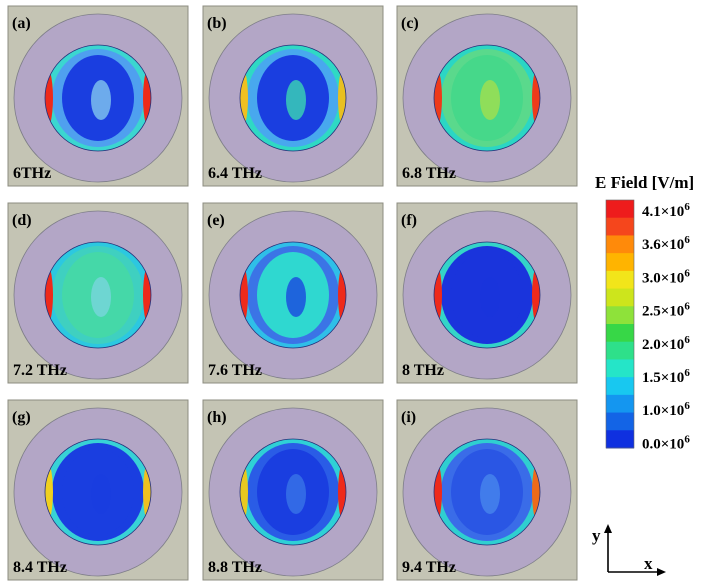 This screenshot has height=588, width=715. What do you see at coordinates (217, 23) in the screenshot?
I see `panel-letter: (b)` at bounding box center [217, 23].